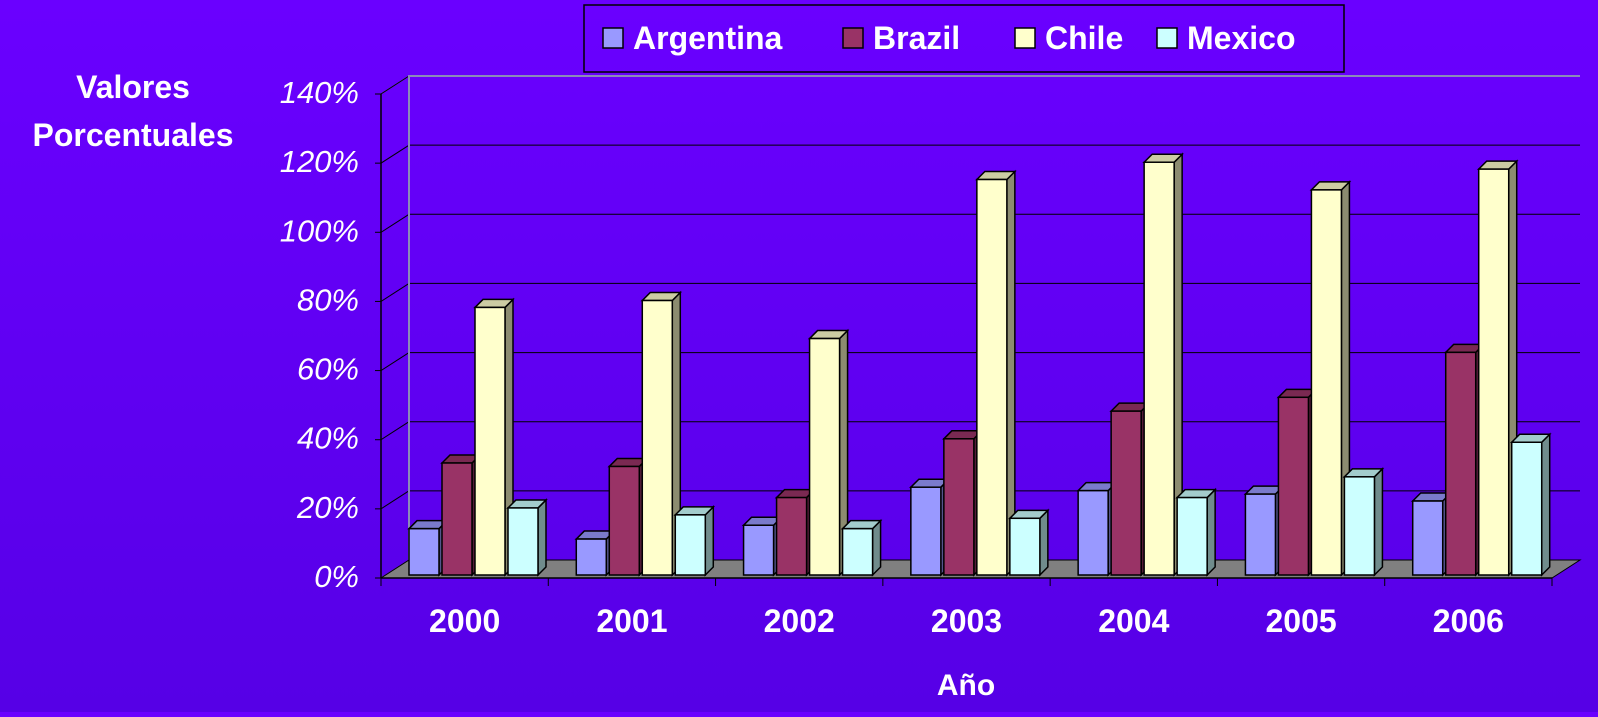 This screenshot has width=1598, height=717. Describe the element at coordinates (319, 230) in the screenshot. I see `y-tick-label: 100%` at that location.